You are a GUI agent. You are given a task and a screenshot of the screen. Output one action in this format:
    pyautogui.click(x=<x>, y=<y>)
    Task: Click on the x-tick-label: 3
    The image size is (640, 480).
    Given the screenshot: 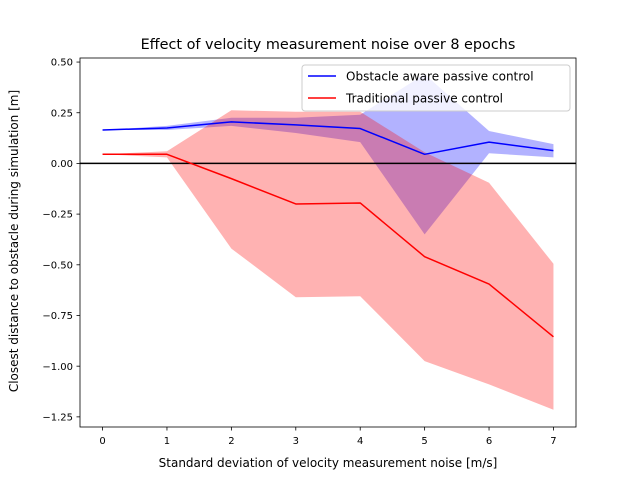 What is the action you would take?
    pyautogui.click(x=296, y=441)
    